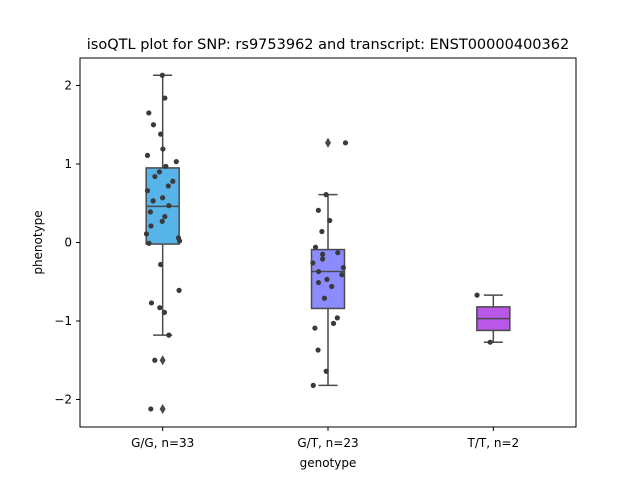  What do you see at coordinates (68, 164) in the screenshot?
I see `y-tick-label: 1` at bounding box center [68, 164].